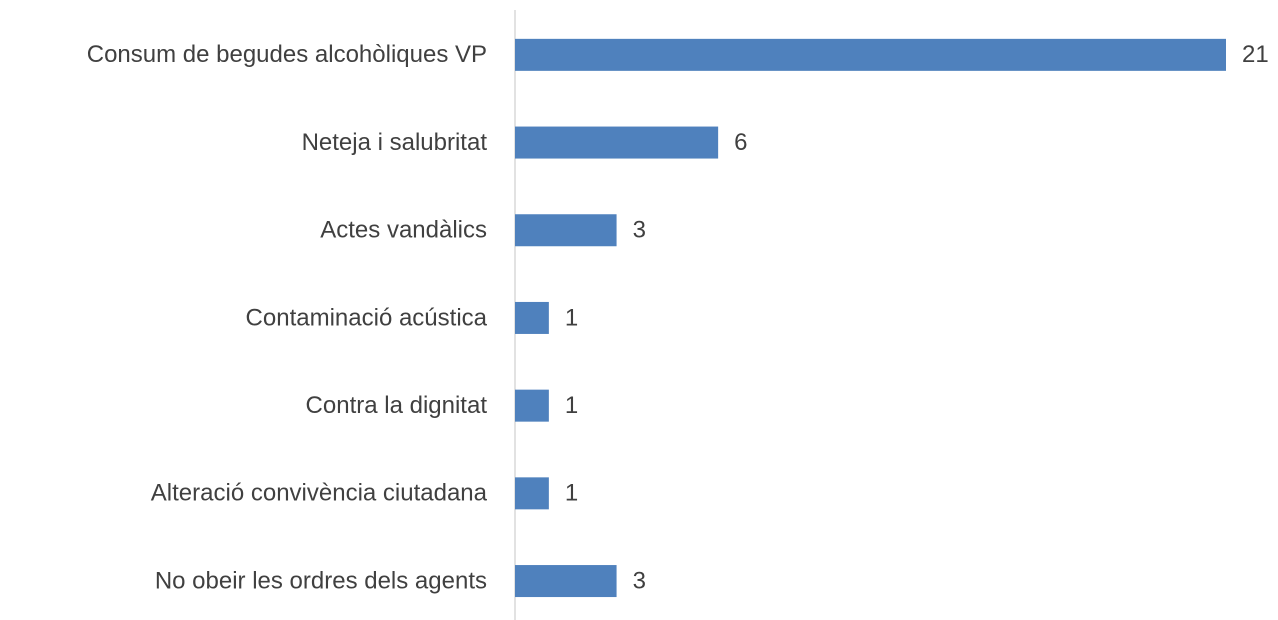 The height and width of the screenshot is (620, 1278). What do you see at coordinates (740, 142) in the screenshot?
I see `data-label: 6` at bounding box center [740, 142].